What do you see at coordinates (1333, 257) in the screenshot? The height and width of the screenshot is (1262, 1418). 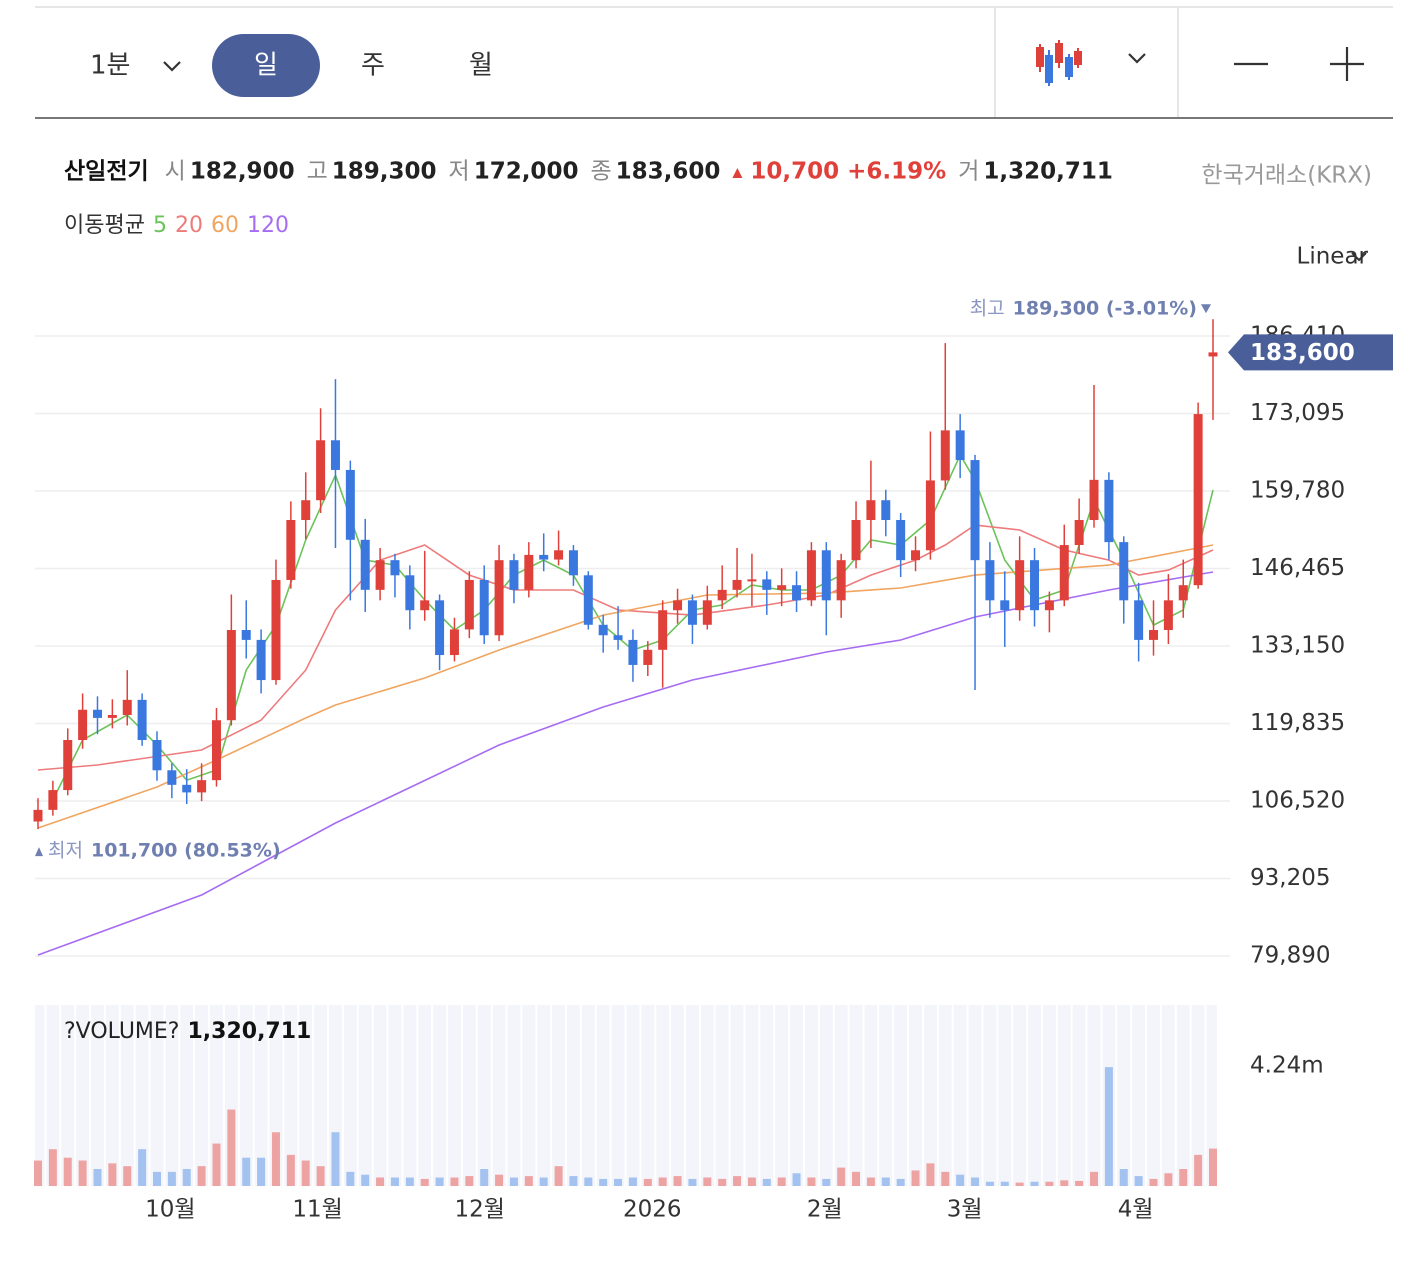 I see `scale-mode: Linear` at bounding box center [1333, 257].